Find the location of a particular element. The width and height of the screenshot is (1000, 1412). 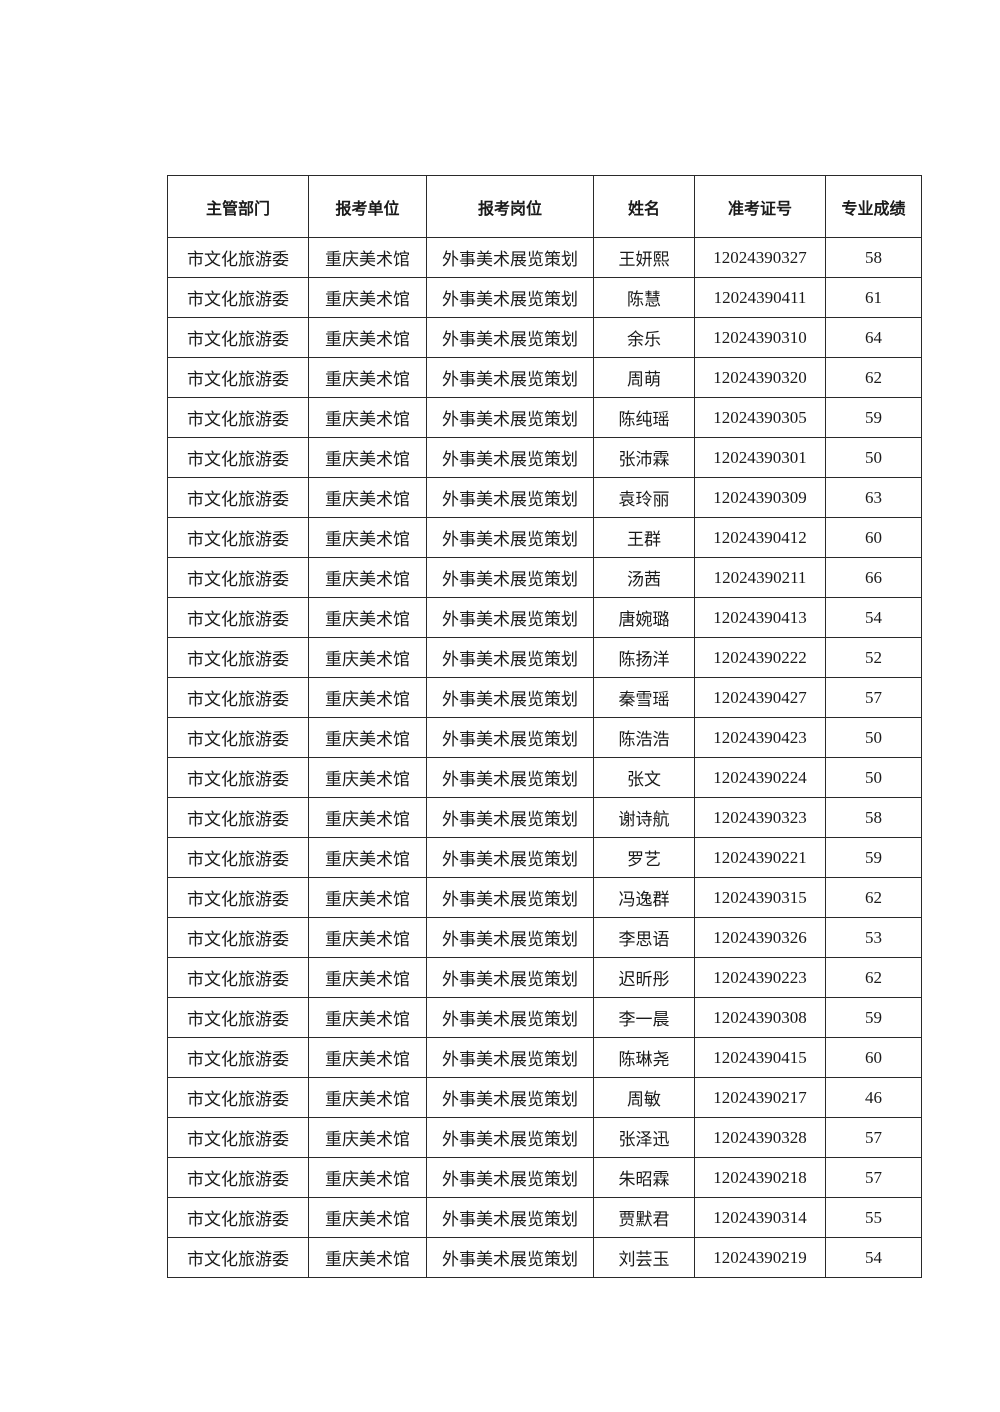

exam-id-cell: 12024390412 is located at coordinates (760, 537).